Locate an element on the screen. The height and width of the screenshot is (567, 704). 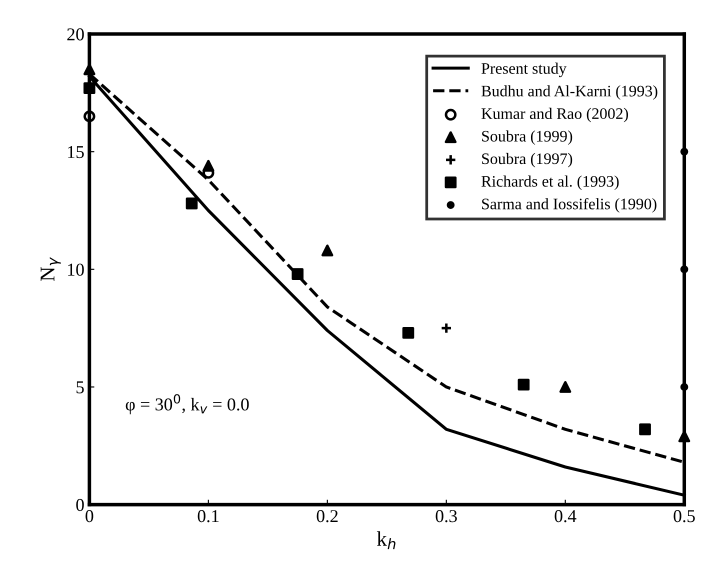
annotation: φ = 30$^{0}$, k$_{v}$ = 0.0 is located at coordinates (187, 404).